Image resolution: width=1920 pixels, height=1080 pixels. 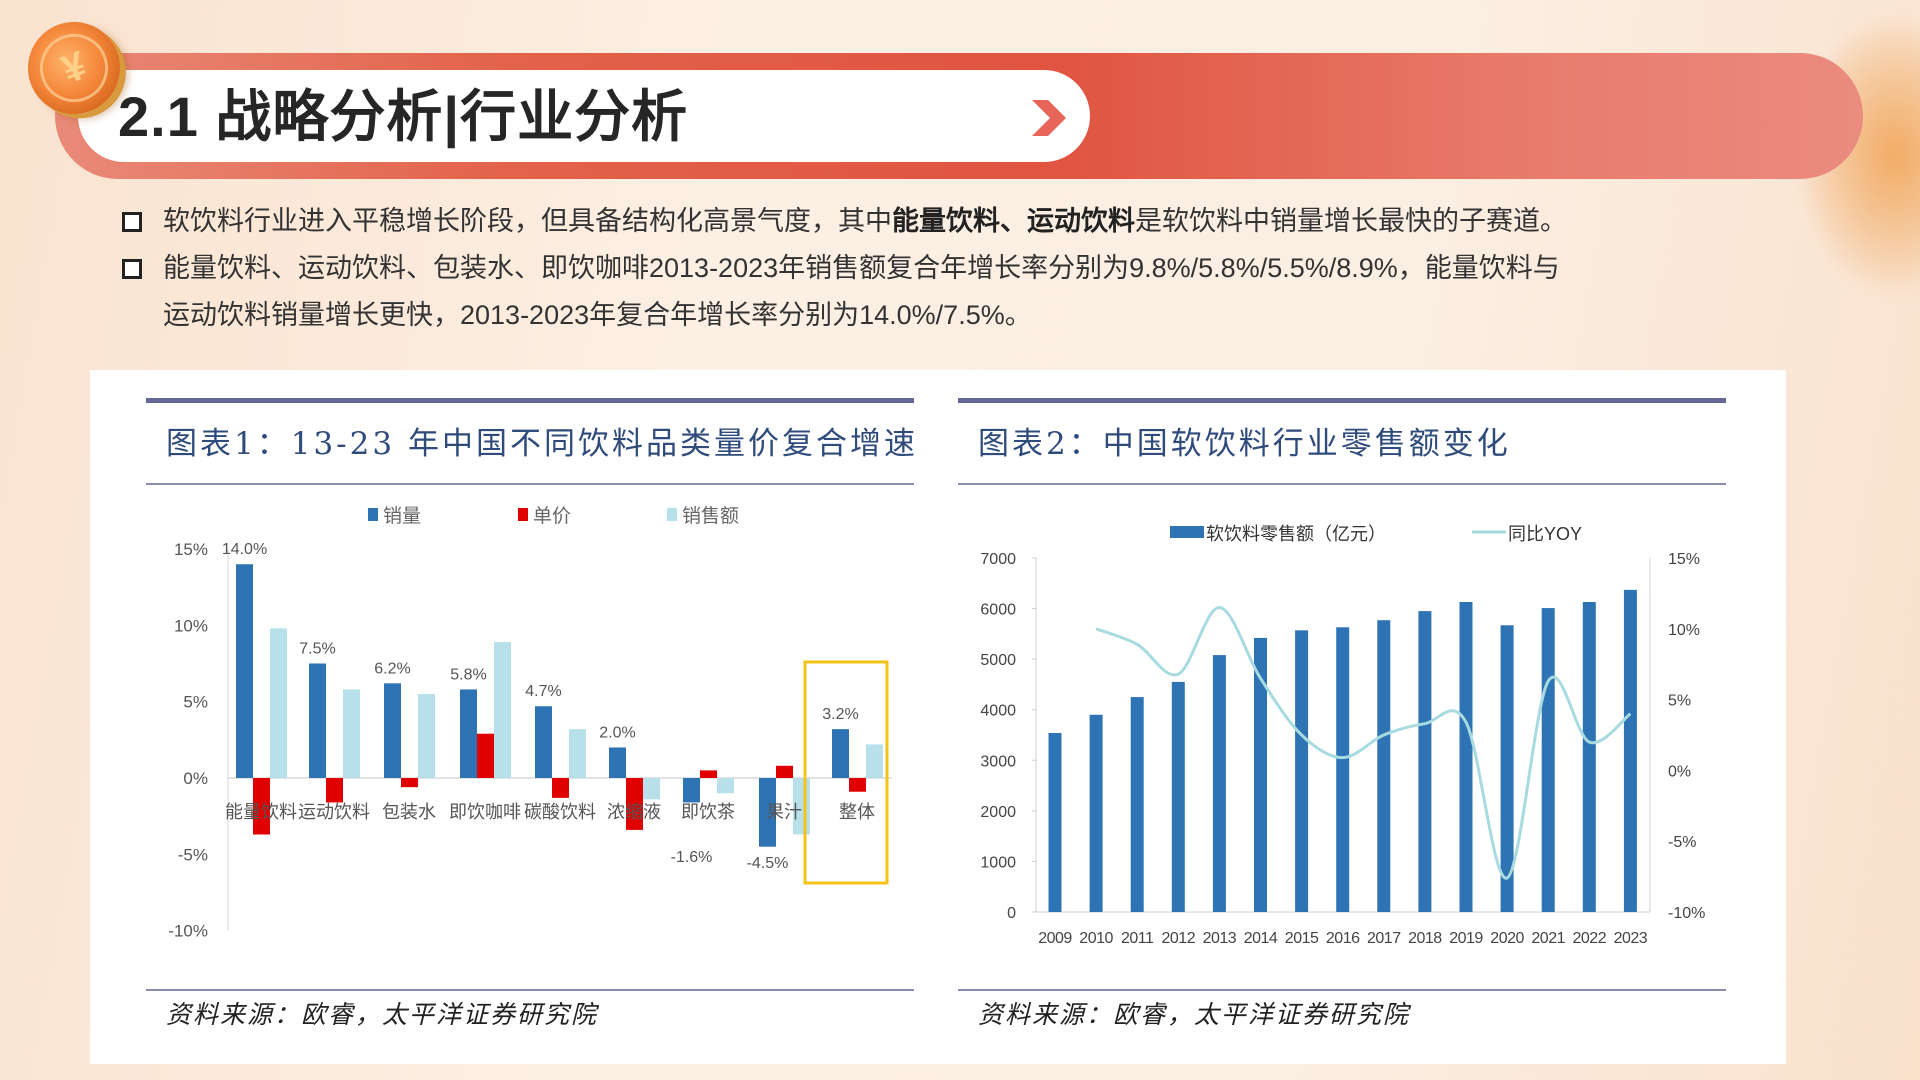 I want to click on data-label: -4.5%, so click(x=768, y=863).